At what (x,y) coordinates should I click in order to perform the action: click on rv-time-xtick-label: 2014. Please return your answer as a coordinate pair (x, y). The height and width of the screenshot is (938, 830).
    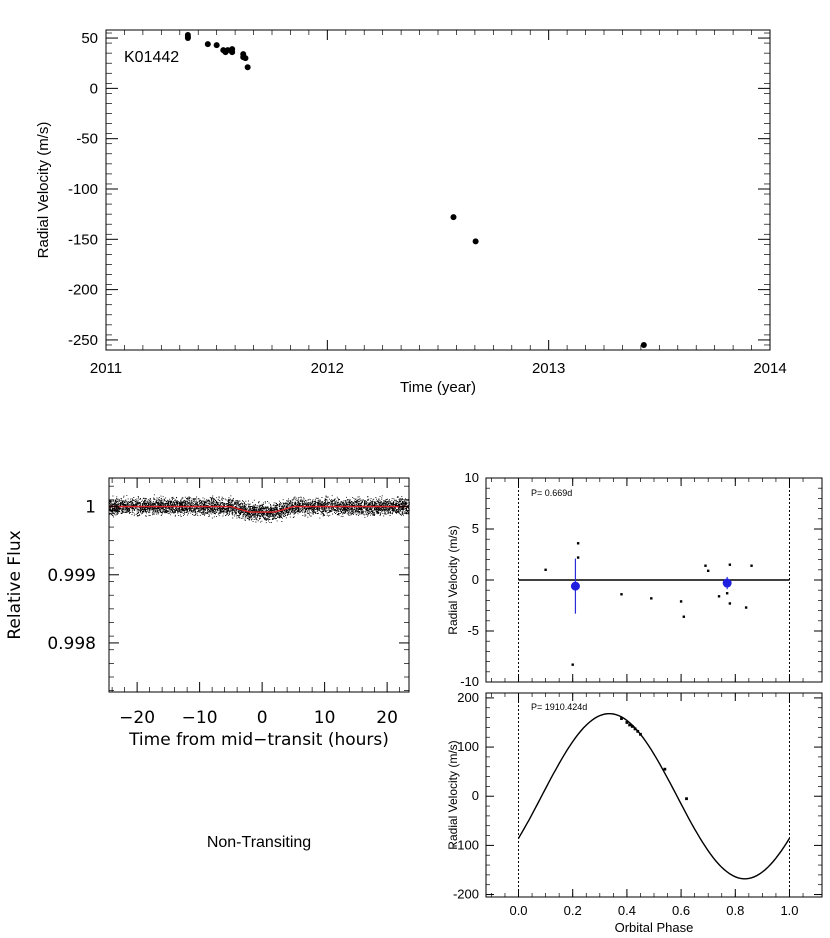
    Looking at the image, I should click on (769, 368).